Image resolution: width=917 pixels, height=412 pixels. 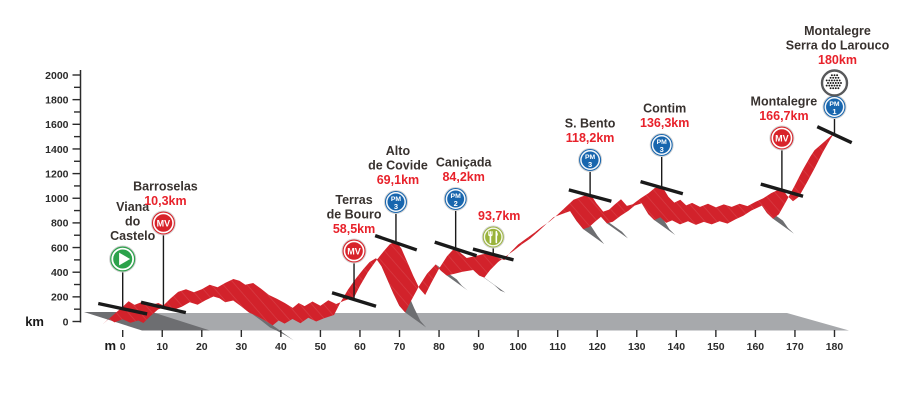 I want to click on x-tick-label: 120, so click(x=597, y=347).